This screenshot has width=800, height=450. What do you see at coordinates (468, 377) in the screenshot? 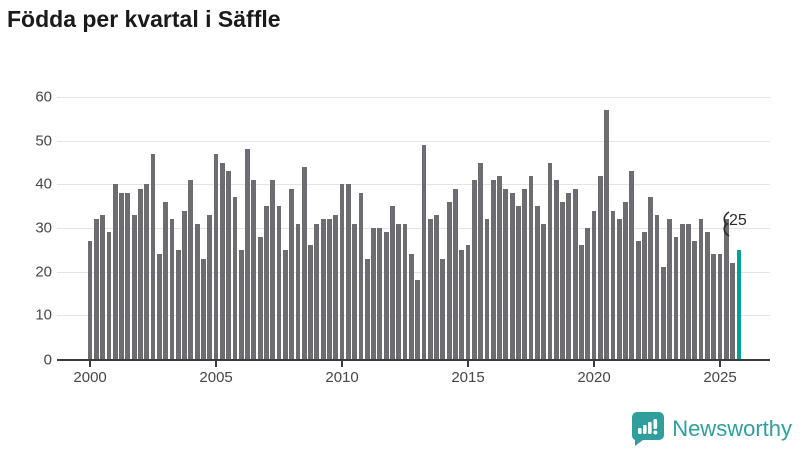
I see `x-axis-label-2015: 2015` at bounding box center [468, 377].